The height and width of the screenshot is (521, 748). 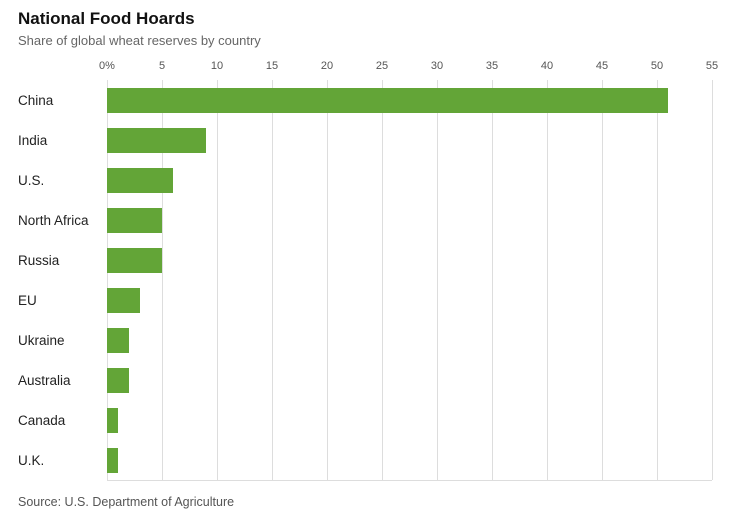 I want to click on bar-australia, so click(x=118, y=380).